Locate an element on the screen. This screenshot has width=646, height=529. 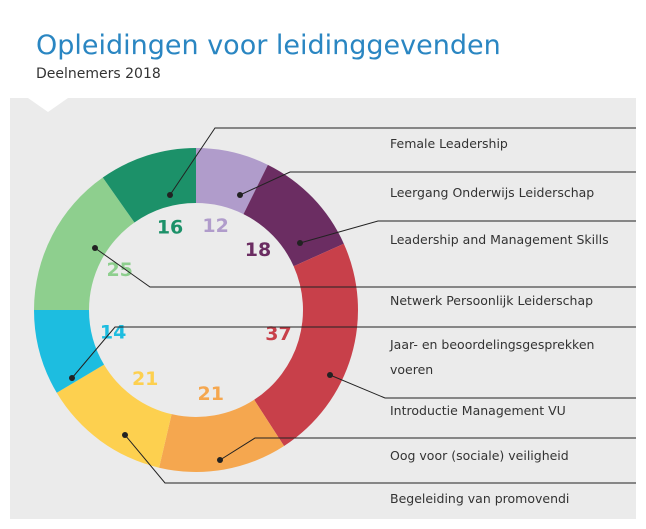
legend-label: Female Leadership is located at coordinates (449, 143).